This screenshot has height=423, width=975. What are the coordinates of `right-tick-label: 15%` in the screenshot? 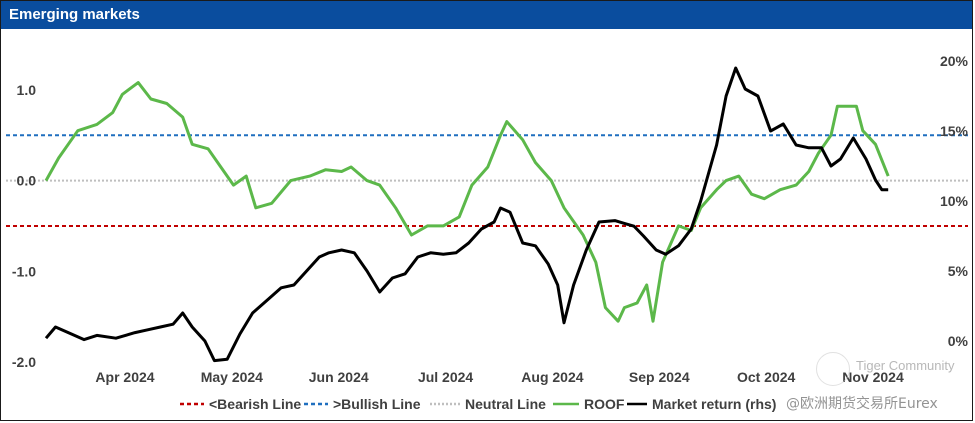 It's located at (954, 131).